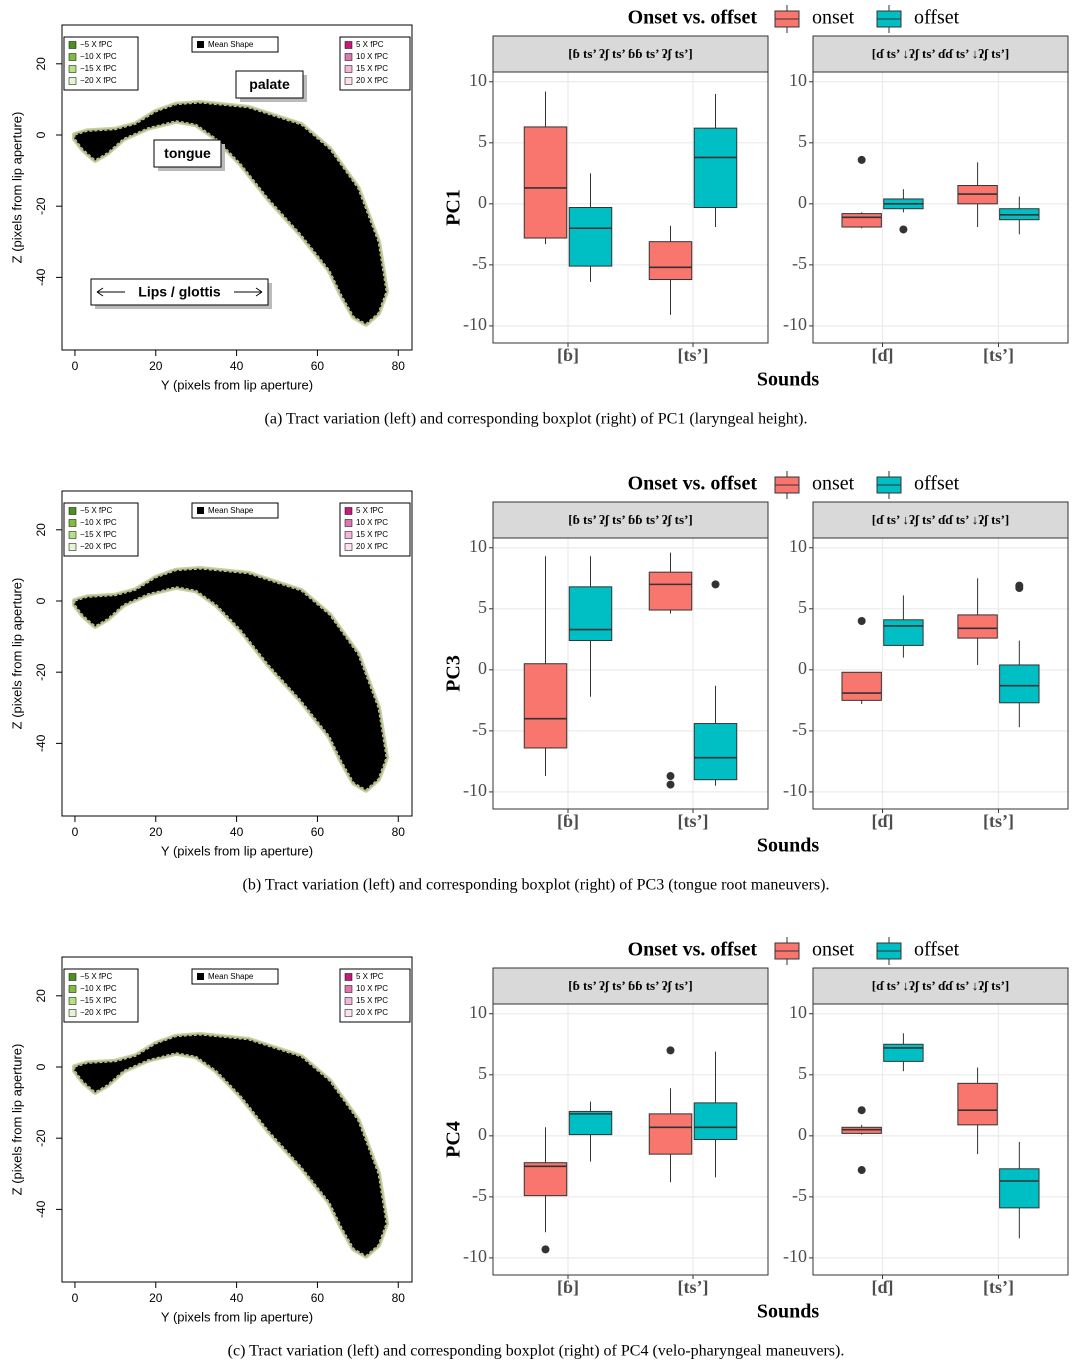  I want to click on legend-label: onset, so click(833, 484).